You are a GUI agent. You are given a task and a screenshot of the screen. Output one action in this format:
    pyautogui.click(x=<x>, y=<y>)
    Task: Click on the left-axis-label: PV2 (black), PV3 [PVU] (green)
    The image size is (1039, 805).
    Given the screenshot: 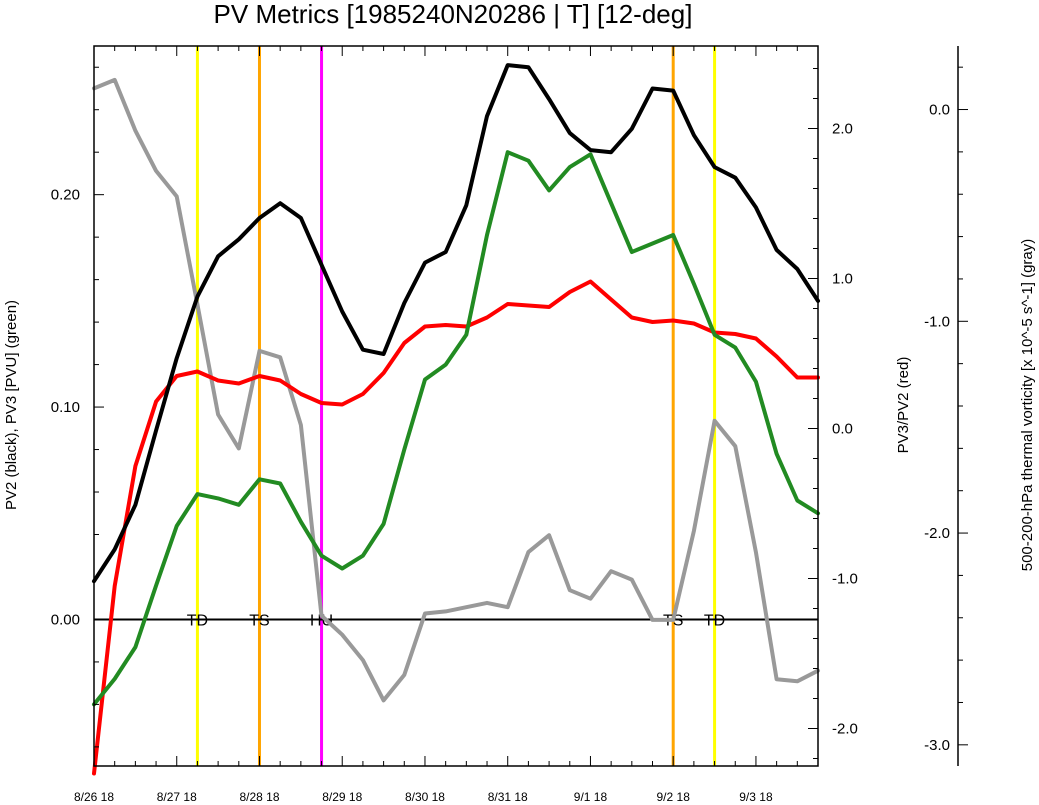 What is the action you would take?
    pyautogui.click(x=11, y=405)
    